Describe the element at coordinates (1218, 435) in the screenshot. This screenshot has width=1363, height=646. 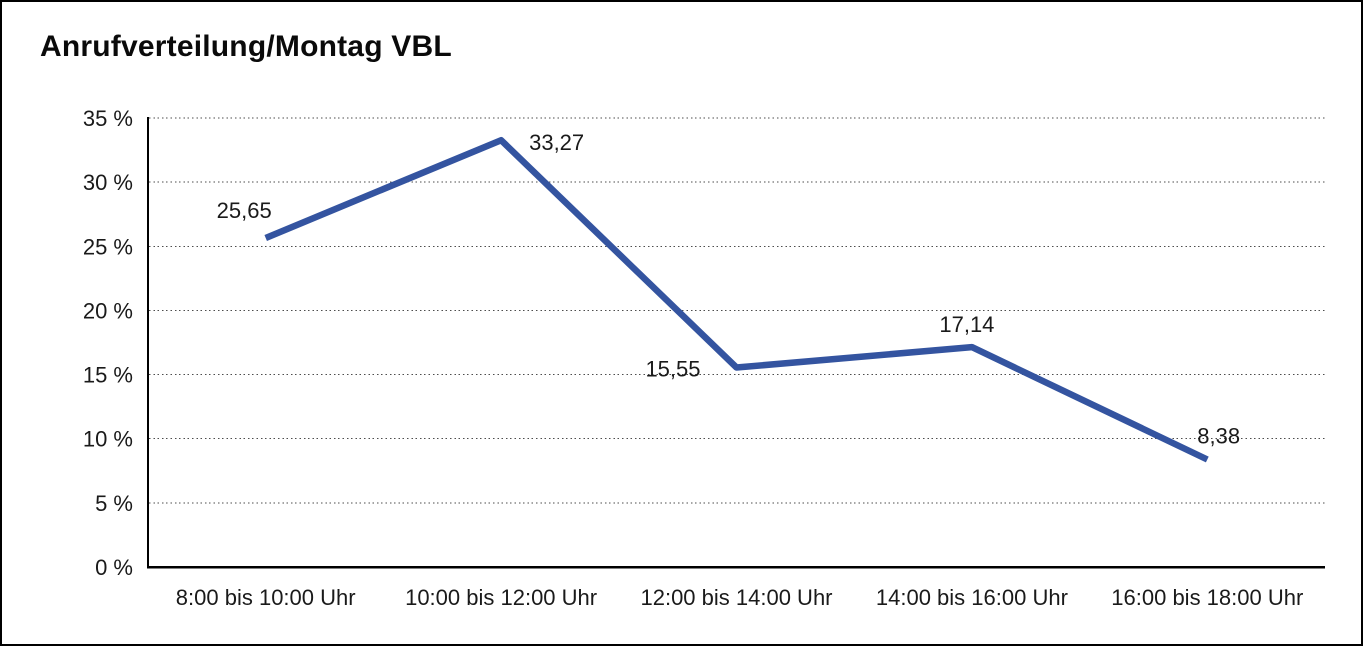
I see `data-value-label: 8,38` at that location.